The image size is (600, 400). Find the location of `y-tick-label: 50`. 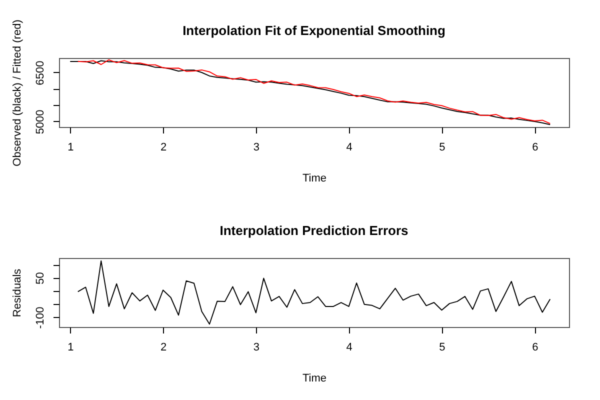

y-tick-label: 50 is located at coordinates (40, 278).